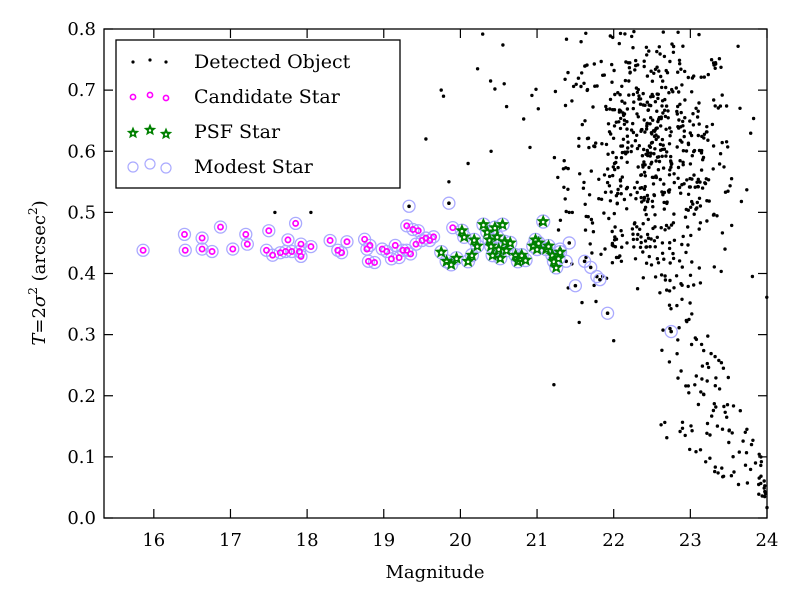 The width and height of the screenshot is (800, 600). What do you see at coordinates (690, 540) in the screenshot?
I see `x-tick-label: 23` at bounding box center [690, 540].